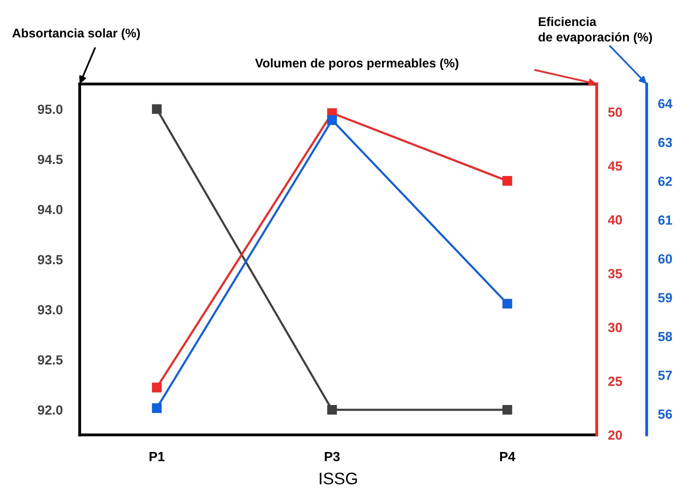 This screenshot has height=497, width=693. Describe the element at coordinates (332, 457) in the screenshot. I see `x-tick-label: P3` at that location.